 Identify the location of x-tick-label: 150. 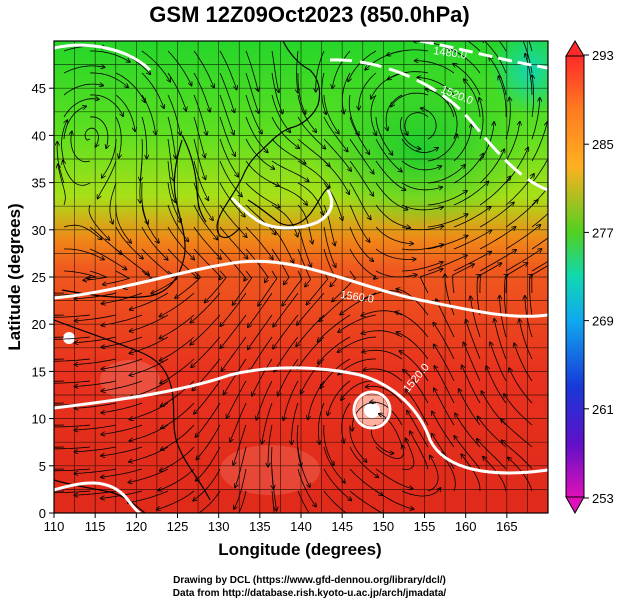
(383, 526).